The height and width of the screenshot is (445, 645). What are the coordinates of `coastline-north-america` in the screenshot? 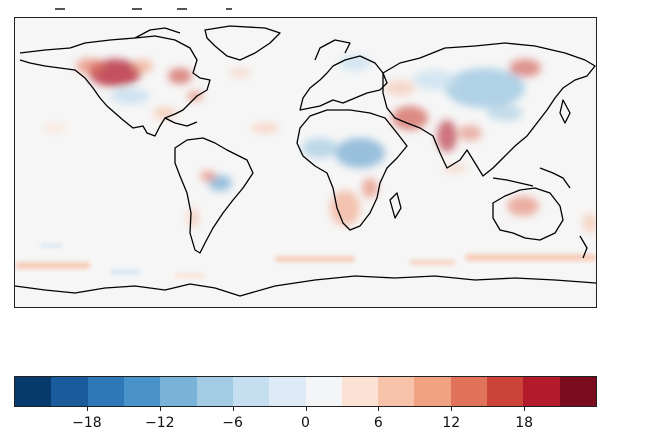 It's located at (115, 86).